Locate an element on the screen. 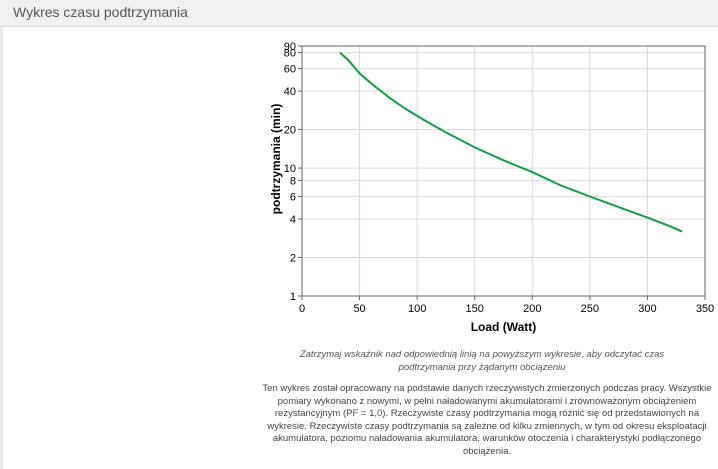 The height and width of the screenshot is (469, 718). y-tick-label: 1 is located at coordinates (293, 297).